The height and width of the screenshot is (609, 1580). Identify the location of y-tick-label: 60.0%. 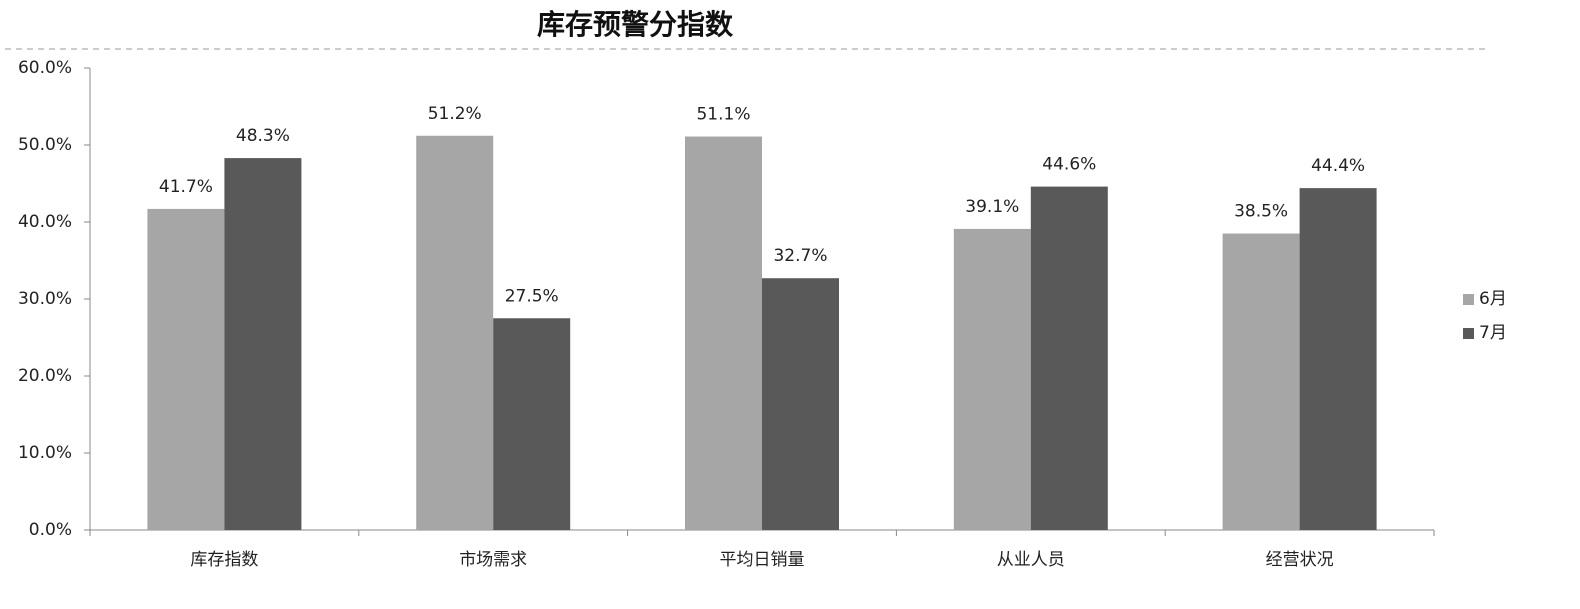
(45, 68).